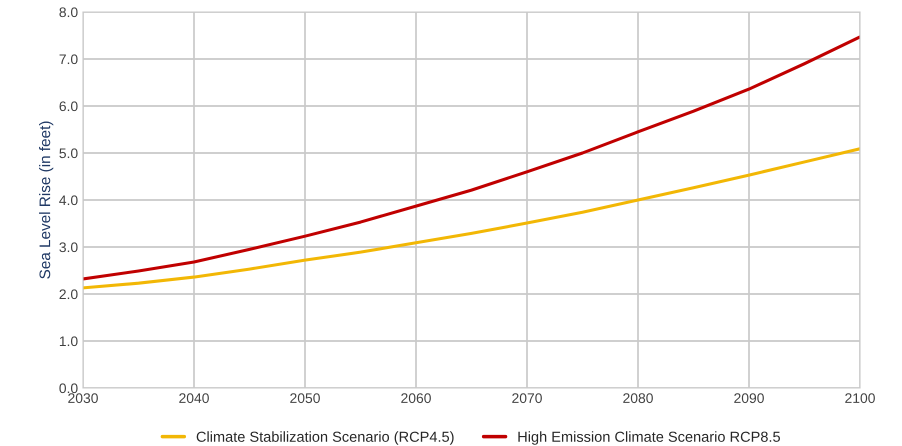 The height and width of the screenshot is (446, 902). Describe the element at coordinates (638, 398) in the screenshot. I see `x-tick-label: 2080` at that location.